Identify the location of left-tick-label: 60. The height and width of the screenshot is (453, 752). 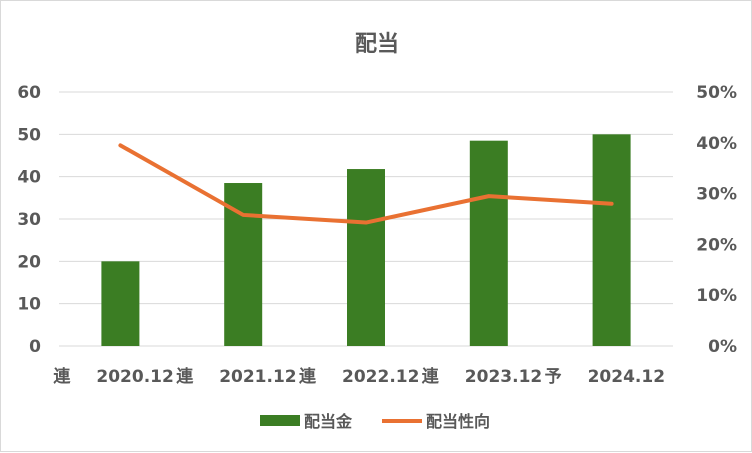
(29, 93).